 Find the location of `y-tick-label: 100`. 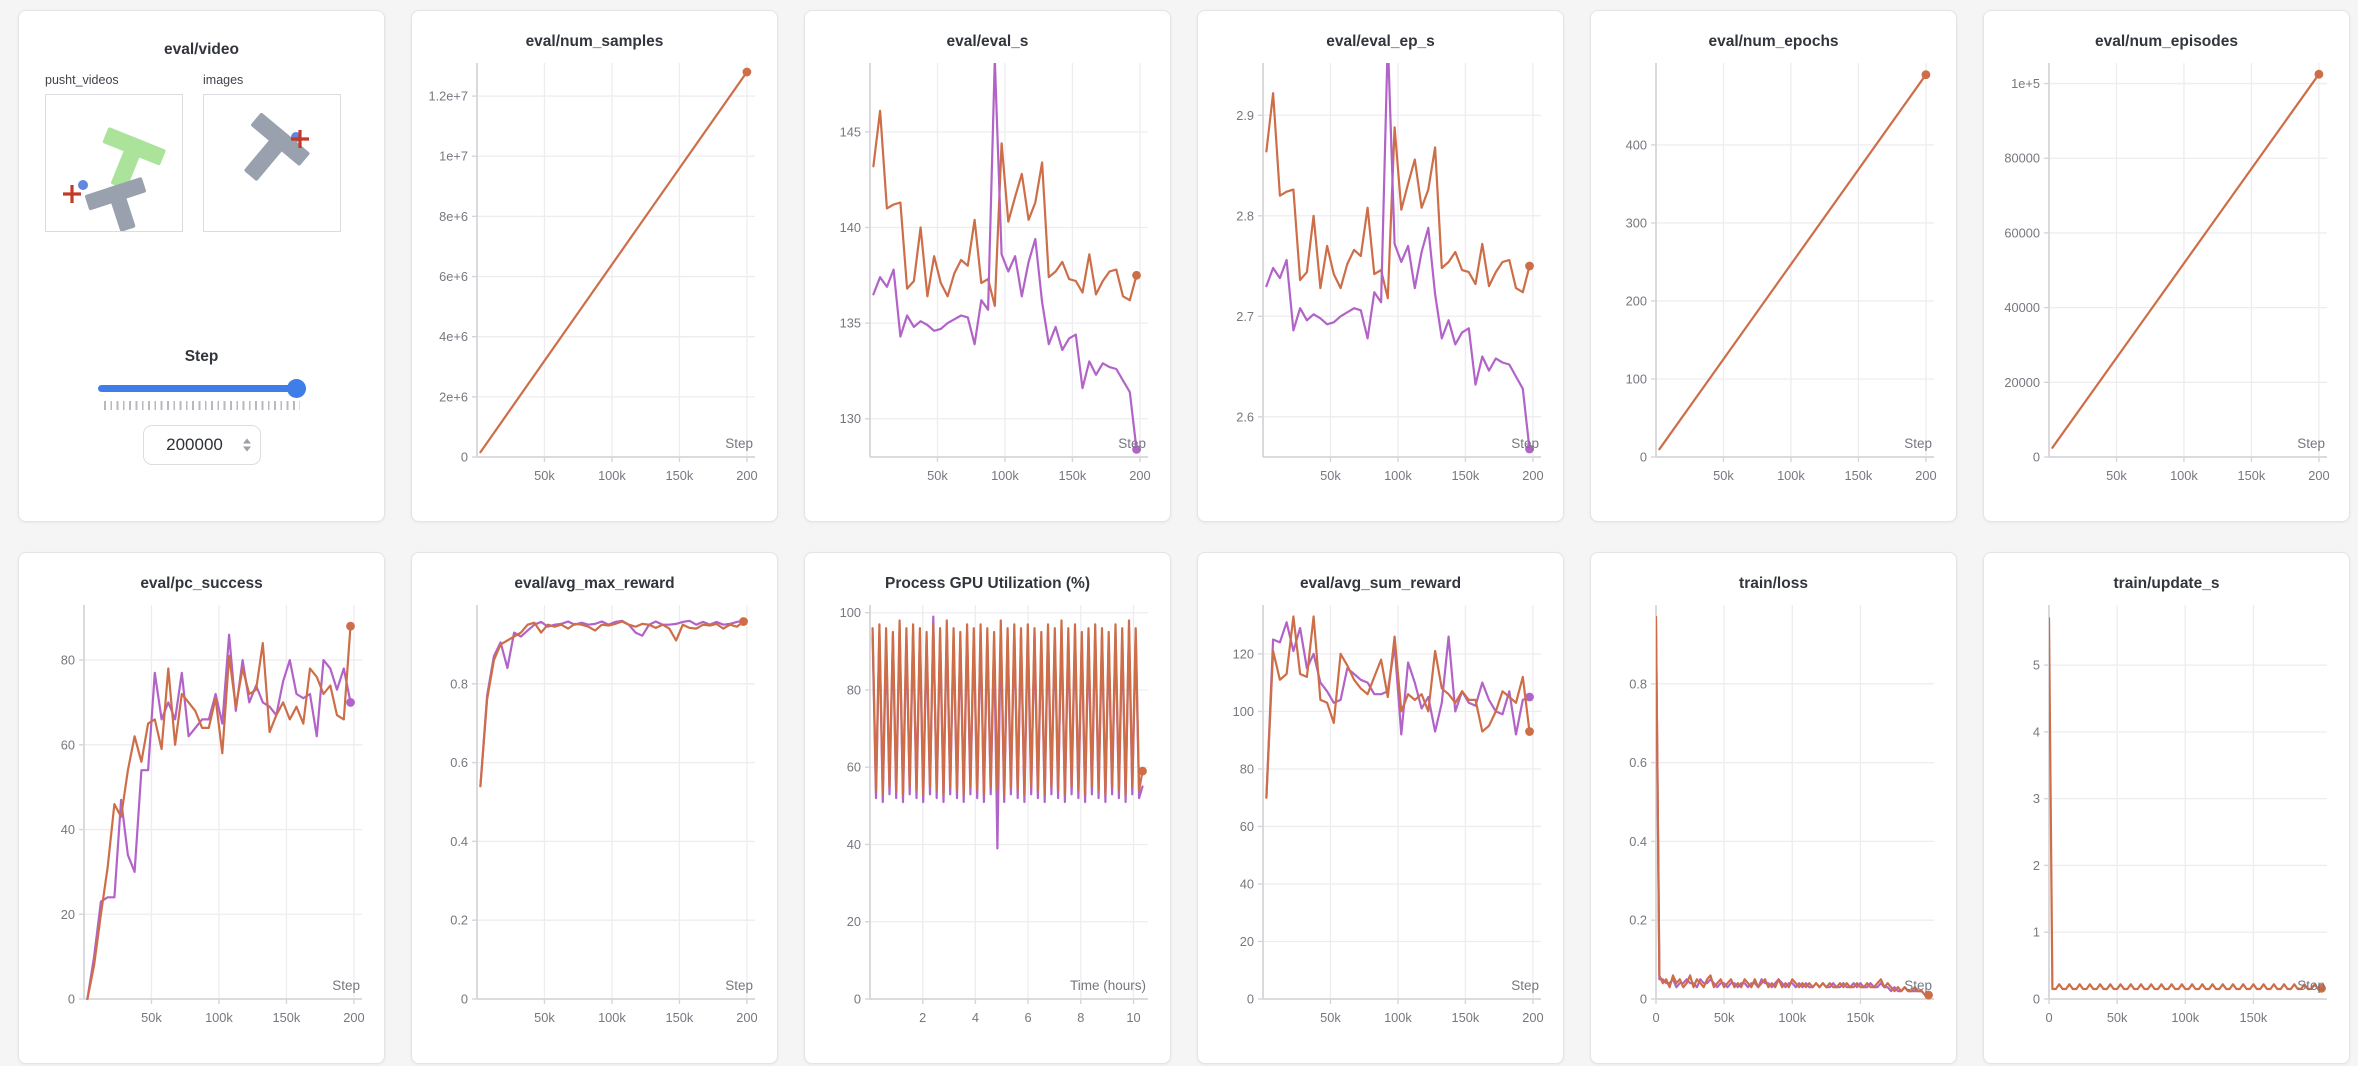

y-tick-label: 100 is located at coordinates (850, 612).